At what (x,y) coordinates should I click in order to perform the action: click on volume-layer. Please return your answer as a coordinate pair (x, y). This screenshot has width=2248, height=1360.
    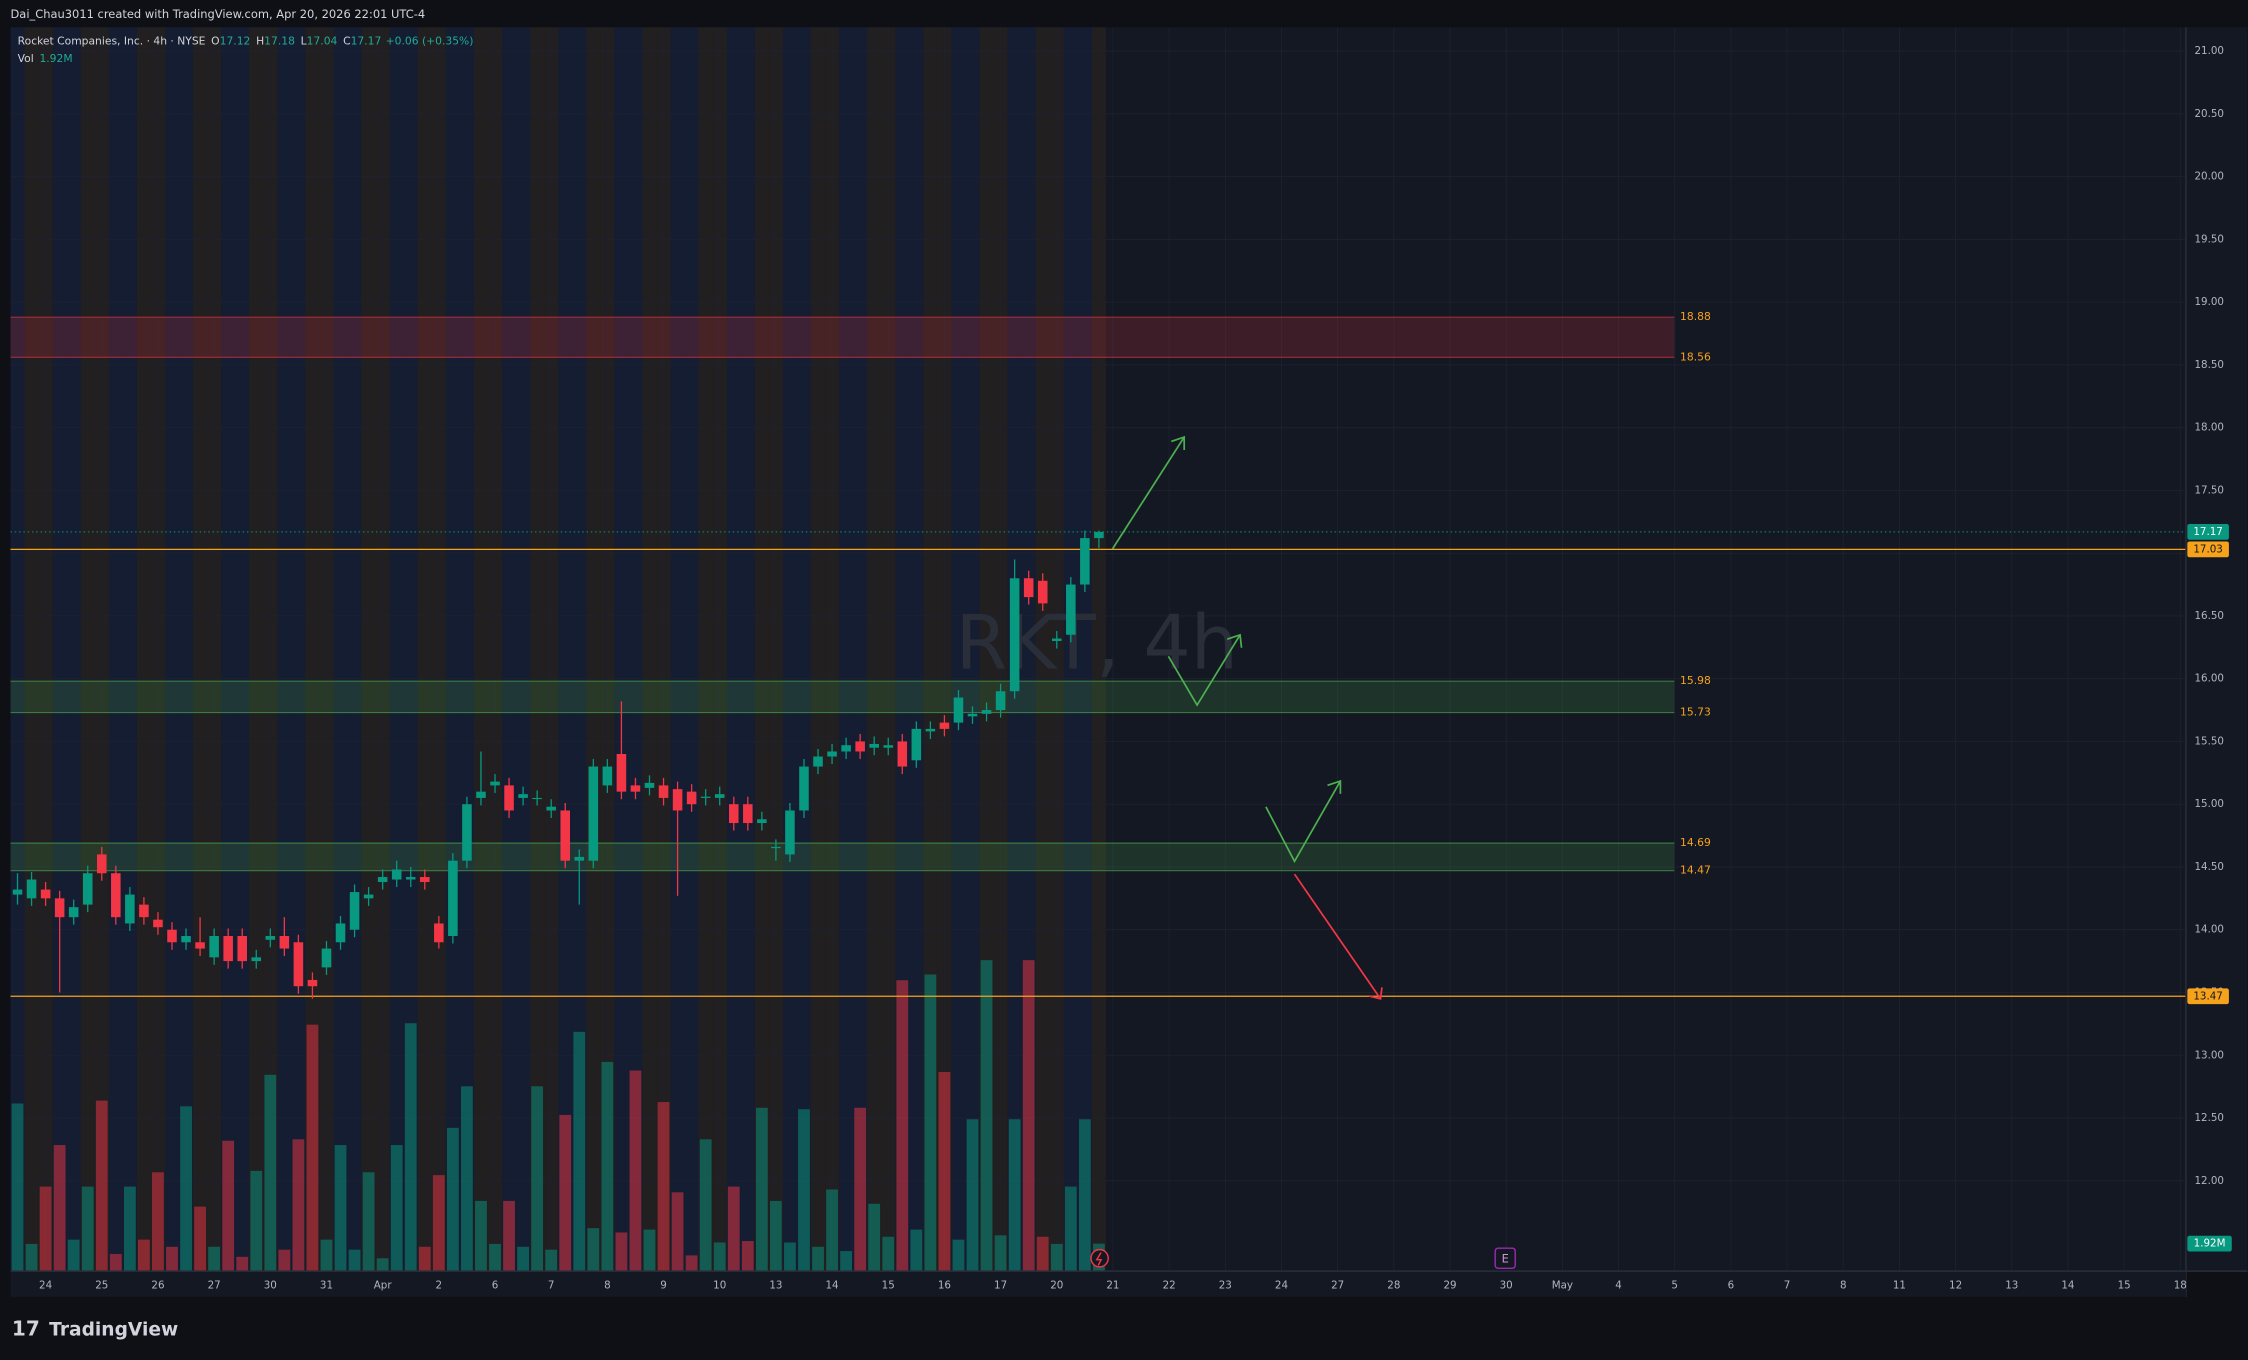
    Looking at the image, I should click on (558, 1116).